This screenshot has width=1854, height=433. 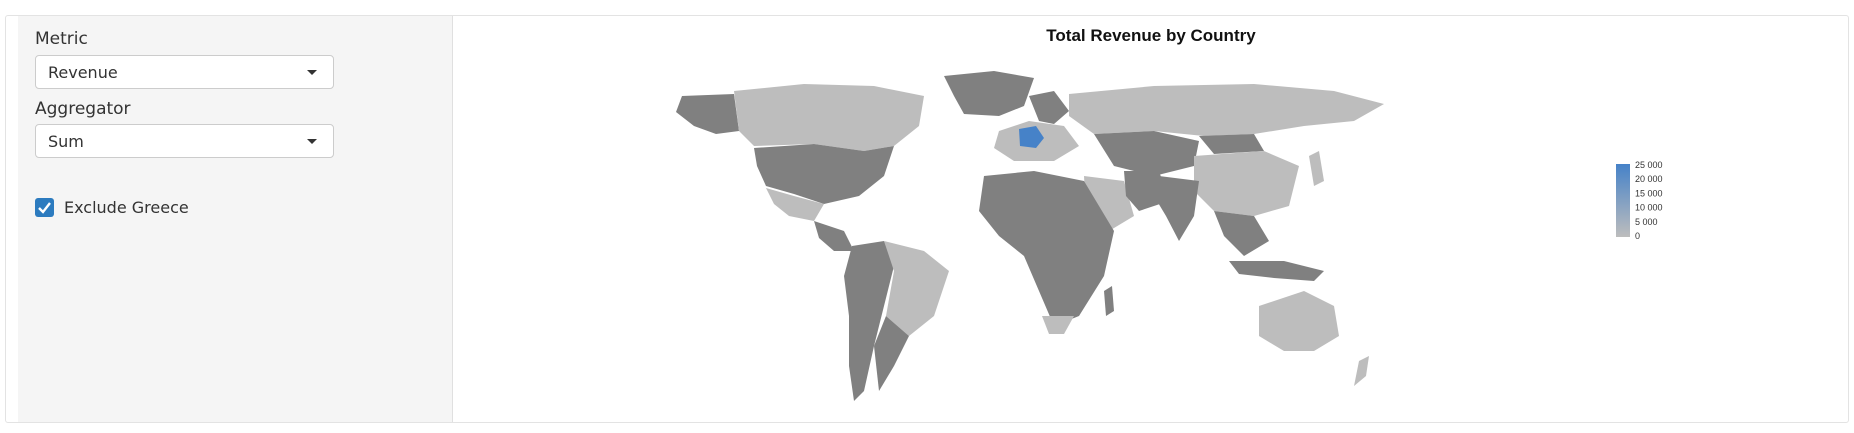 What do you see at coordinates (869, 321) in the screenshot?
I see `country-south-america-west` at bounding box center [869, 321].